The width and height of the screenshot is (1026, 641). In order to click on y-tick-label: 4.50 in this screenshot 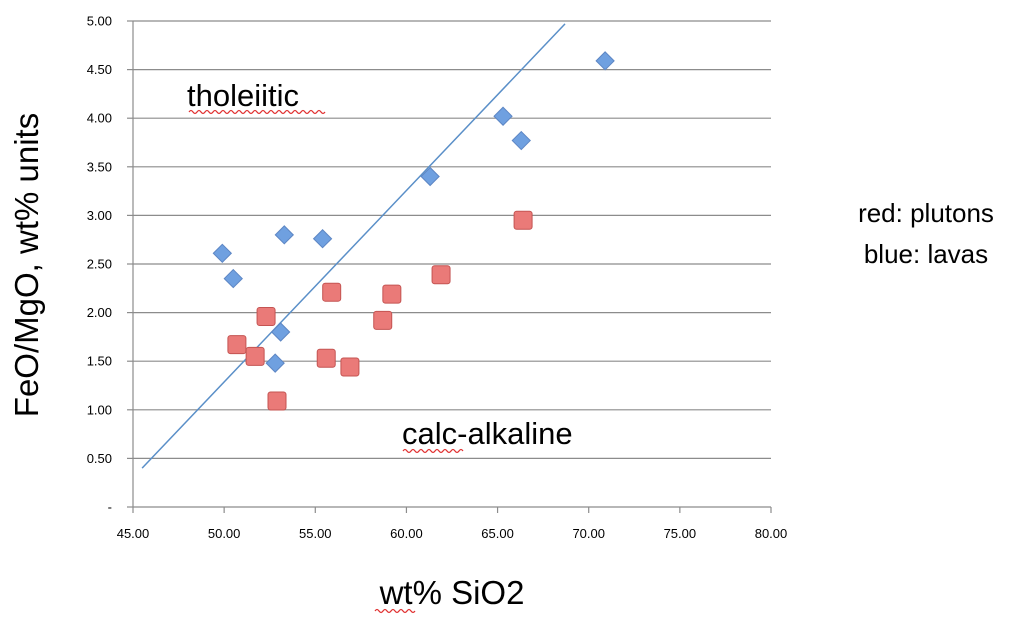, I will do `click(99, 69)`.